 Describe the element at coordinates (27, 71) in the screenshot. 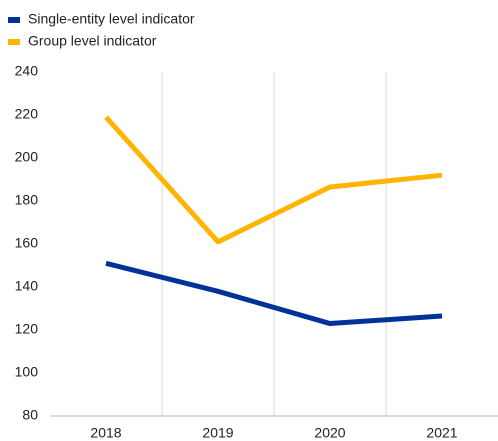

I see `y-tick-label: 240` at that location.